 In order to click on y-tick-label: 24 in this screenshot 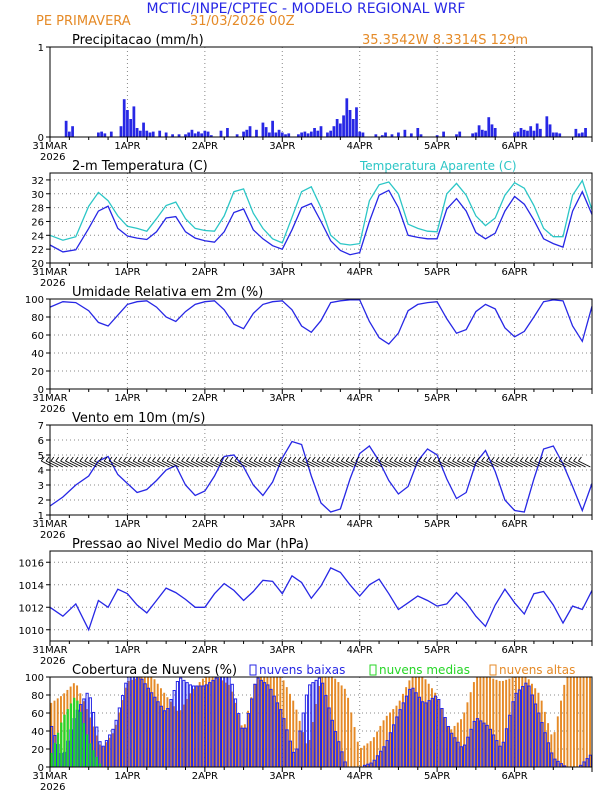, I will do `click(37, 236)`.